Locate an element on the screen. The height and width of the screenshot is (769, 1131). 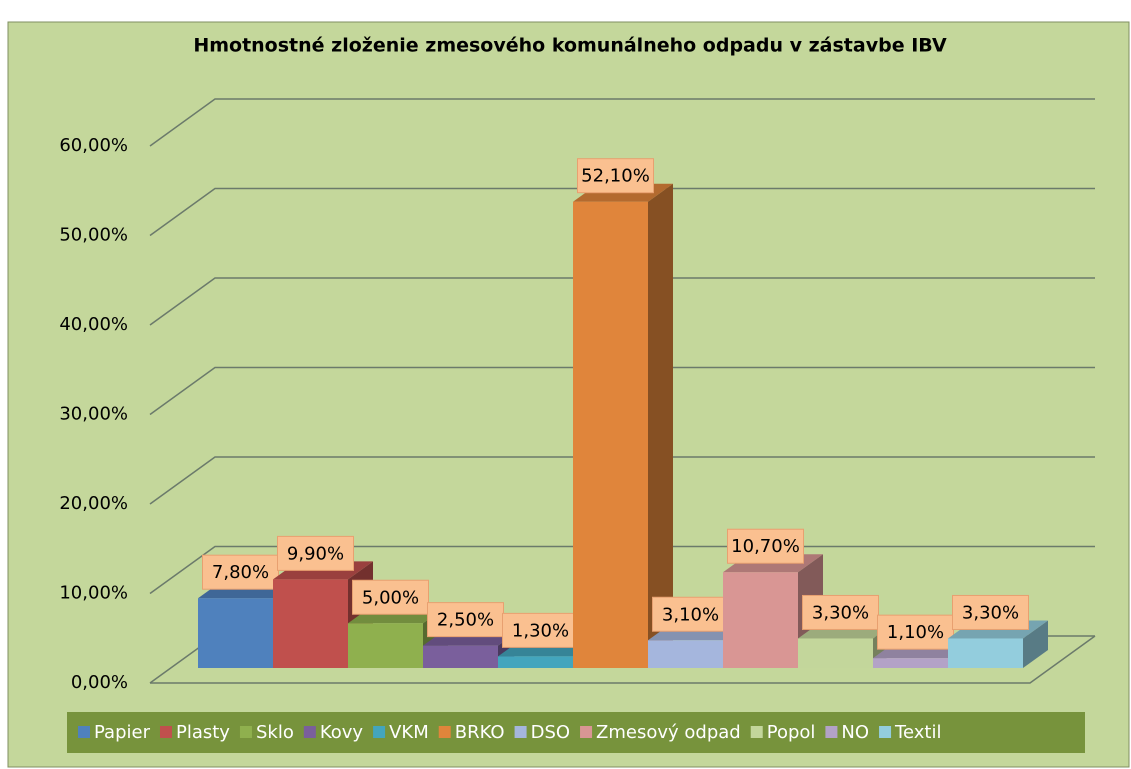
data-label: 9,90% is located at coordinates (315, 553).